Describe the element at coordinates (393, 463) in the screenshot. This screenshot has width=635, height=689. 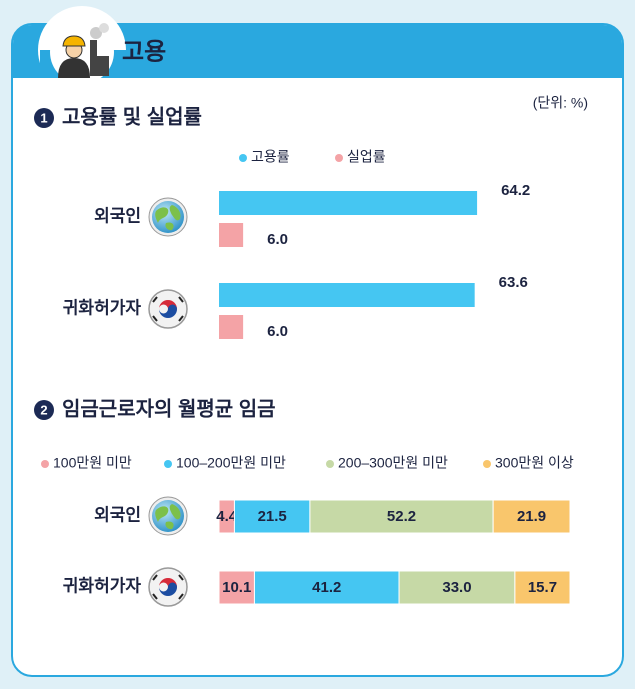
I see `legend-label: 200–300만원 미만` at that location.